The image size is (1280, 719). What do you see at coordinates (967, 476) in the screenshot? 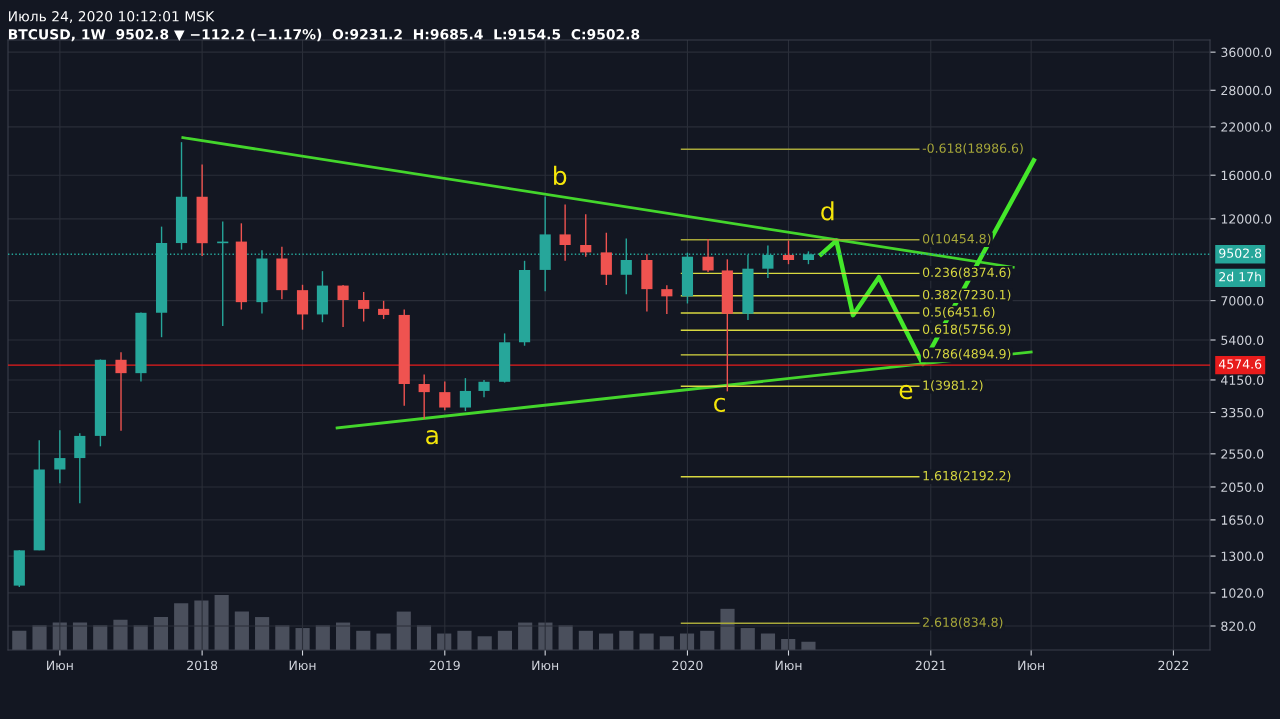
I see `series-label: 1.618(2192.2)` at bounding box center [967, 476].